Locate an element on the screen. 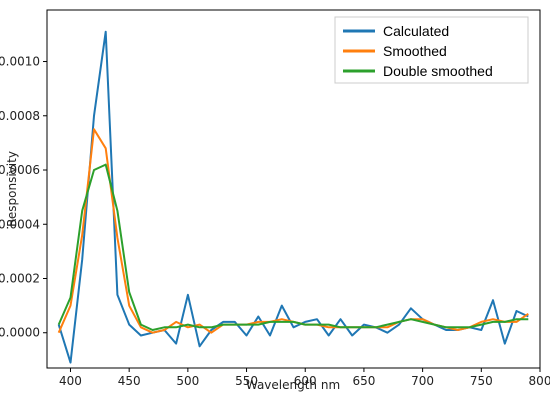 The height and width of the screenshot is (403, 550). y-tick-label: 0.0000 is located at coordinates (20, 333).